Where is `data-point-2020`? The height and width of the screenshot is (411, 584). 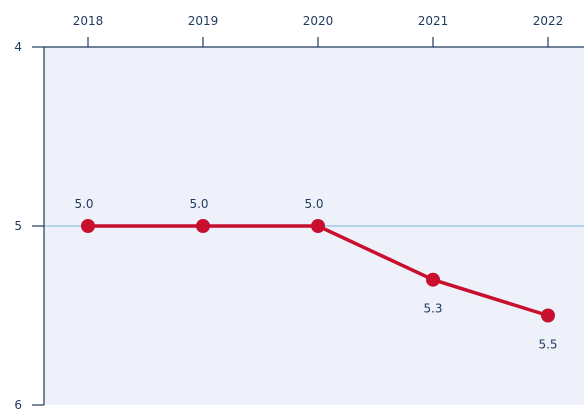
data-point-2020 is located at coordinates (318, 226).